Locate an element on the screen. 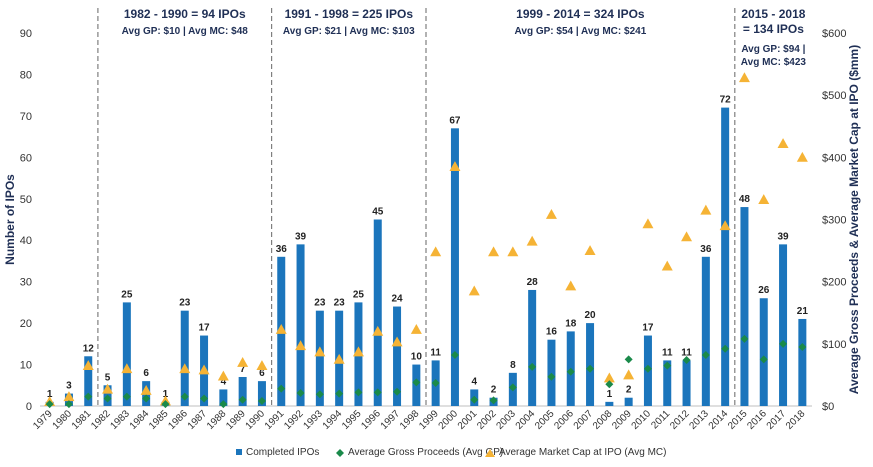 The image size is (873, 467). bar-2017 is located at coordinates (783, 325).